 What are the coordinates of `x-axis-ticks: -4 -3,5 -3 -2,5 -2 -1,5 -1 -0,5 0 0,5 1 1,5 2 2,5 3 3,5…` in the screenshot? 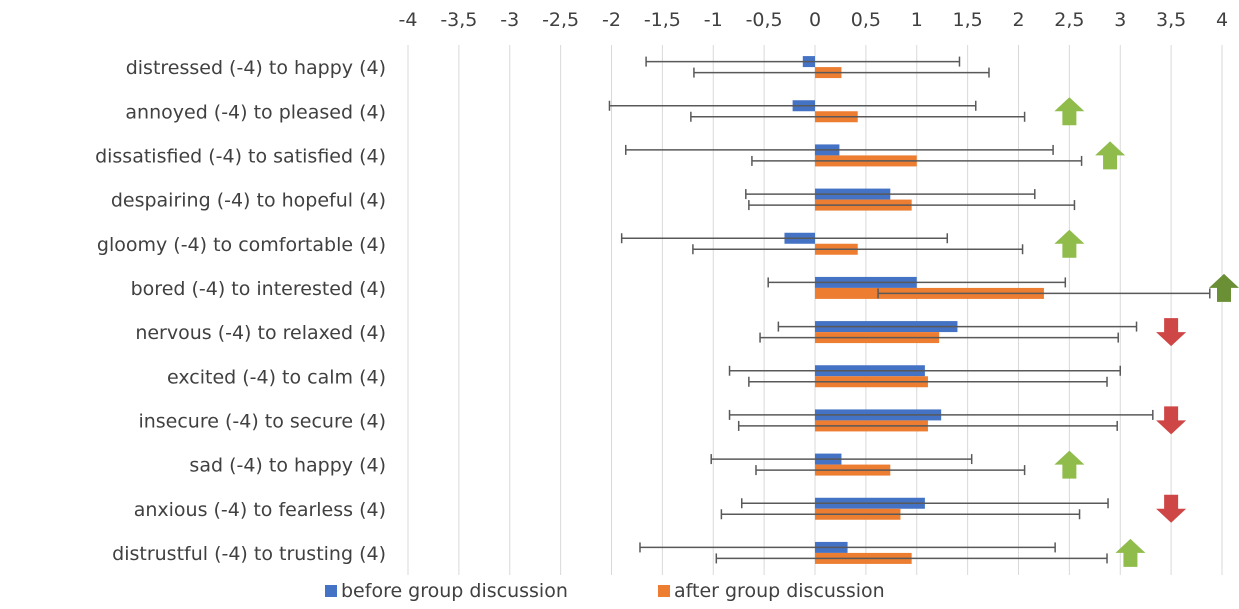 It's located at (814, 20).